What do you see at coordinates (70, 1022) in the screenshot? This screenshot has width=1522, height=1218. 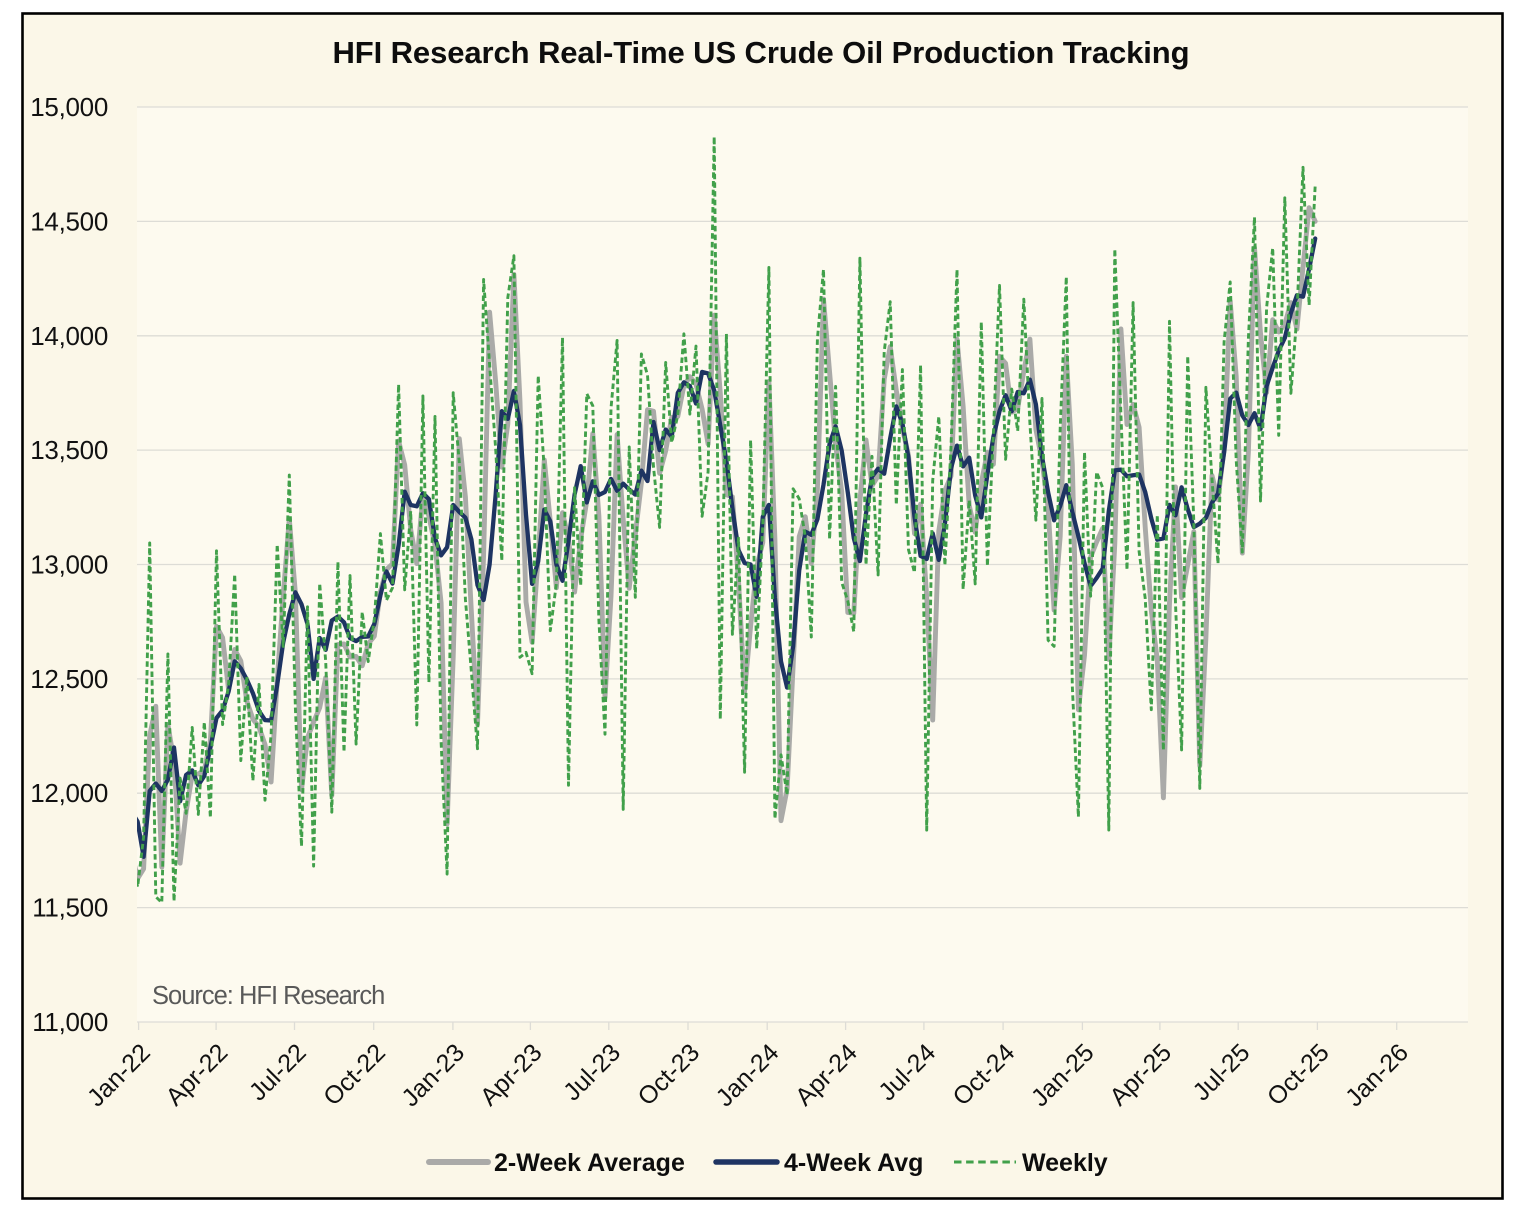 I see `svg-text: 11,000` at bounding box center [70, 1022].